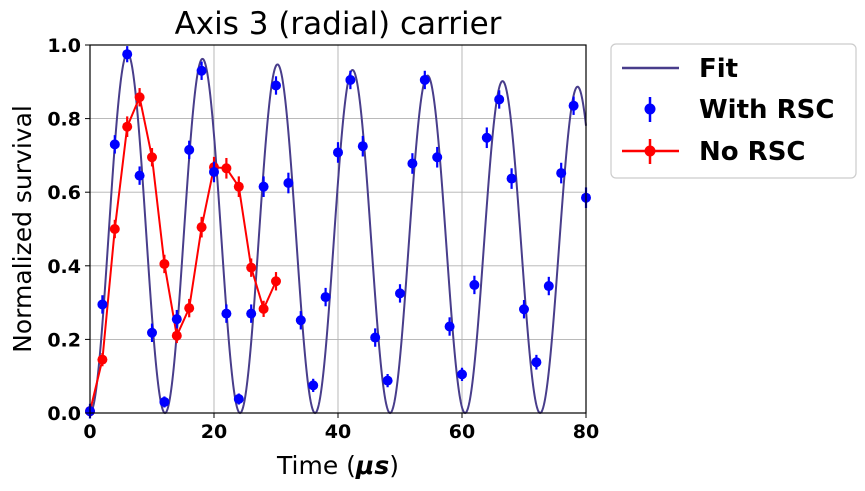 This screenshot has width=865, height=491. What do you see at coordinates (394, 465) in the screenshot?
I see `x-axis-label-suffix: )` at bounding box center [394, 465].